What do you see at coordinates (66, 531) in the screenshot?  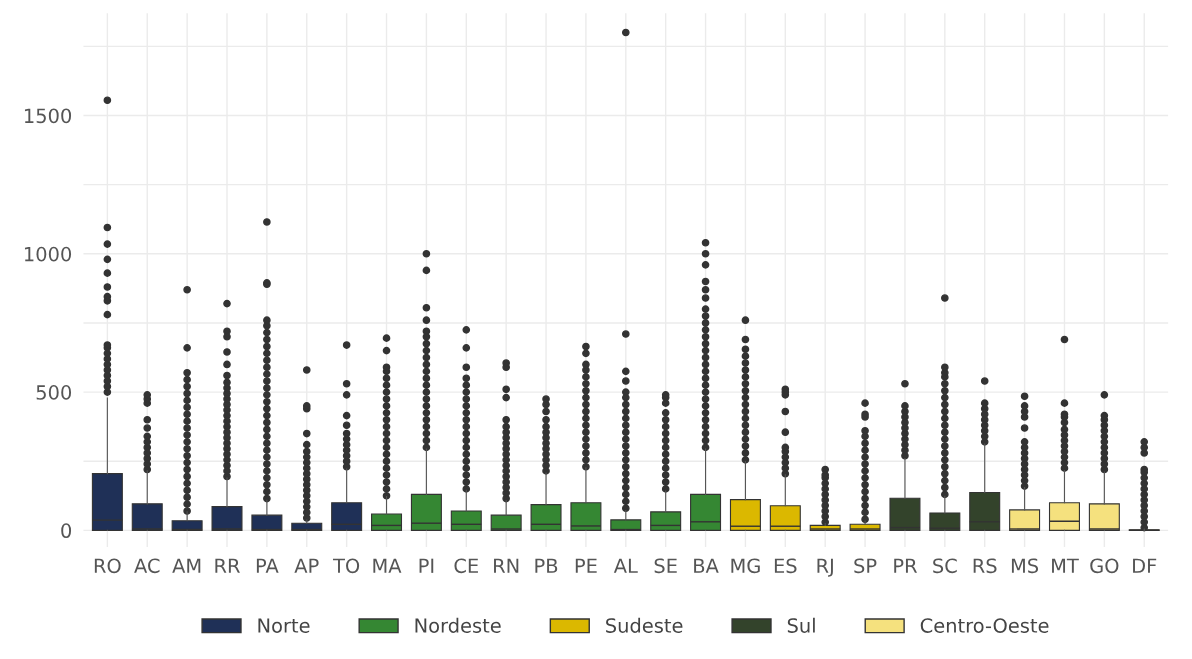 I see `y-tick-label: 0` at bounding box center [66, 531].